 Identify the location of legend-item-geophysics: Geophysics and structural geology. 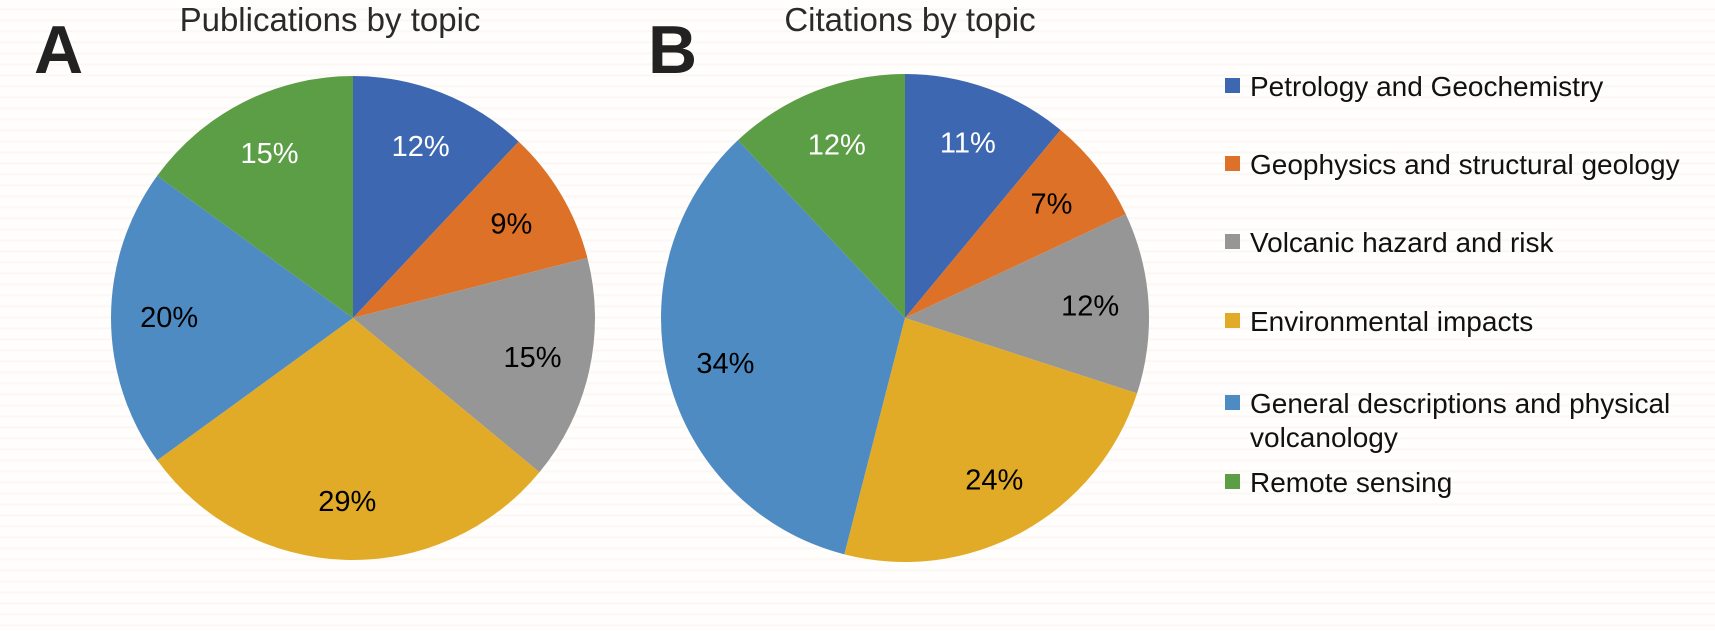
(1465, 165).